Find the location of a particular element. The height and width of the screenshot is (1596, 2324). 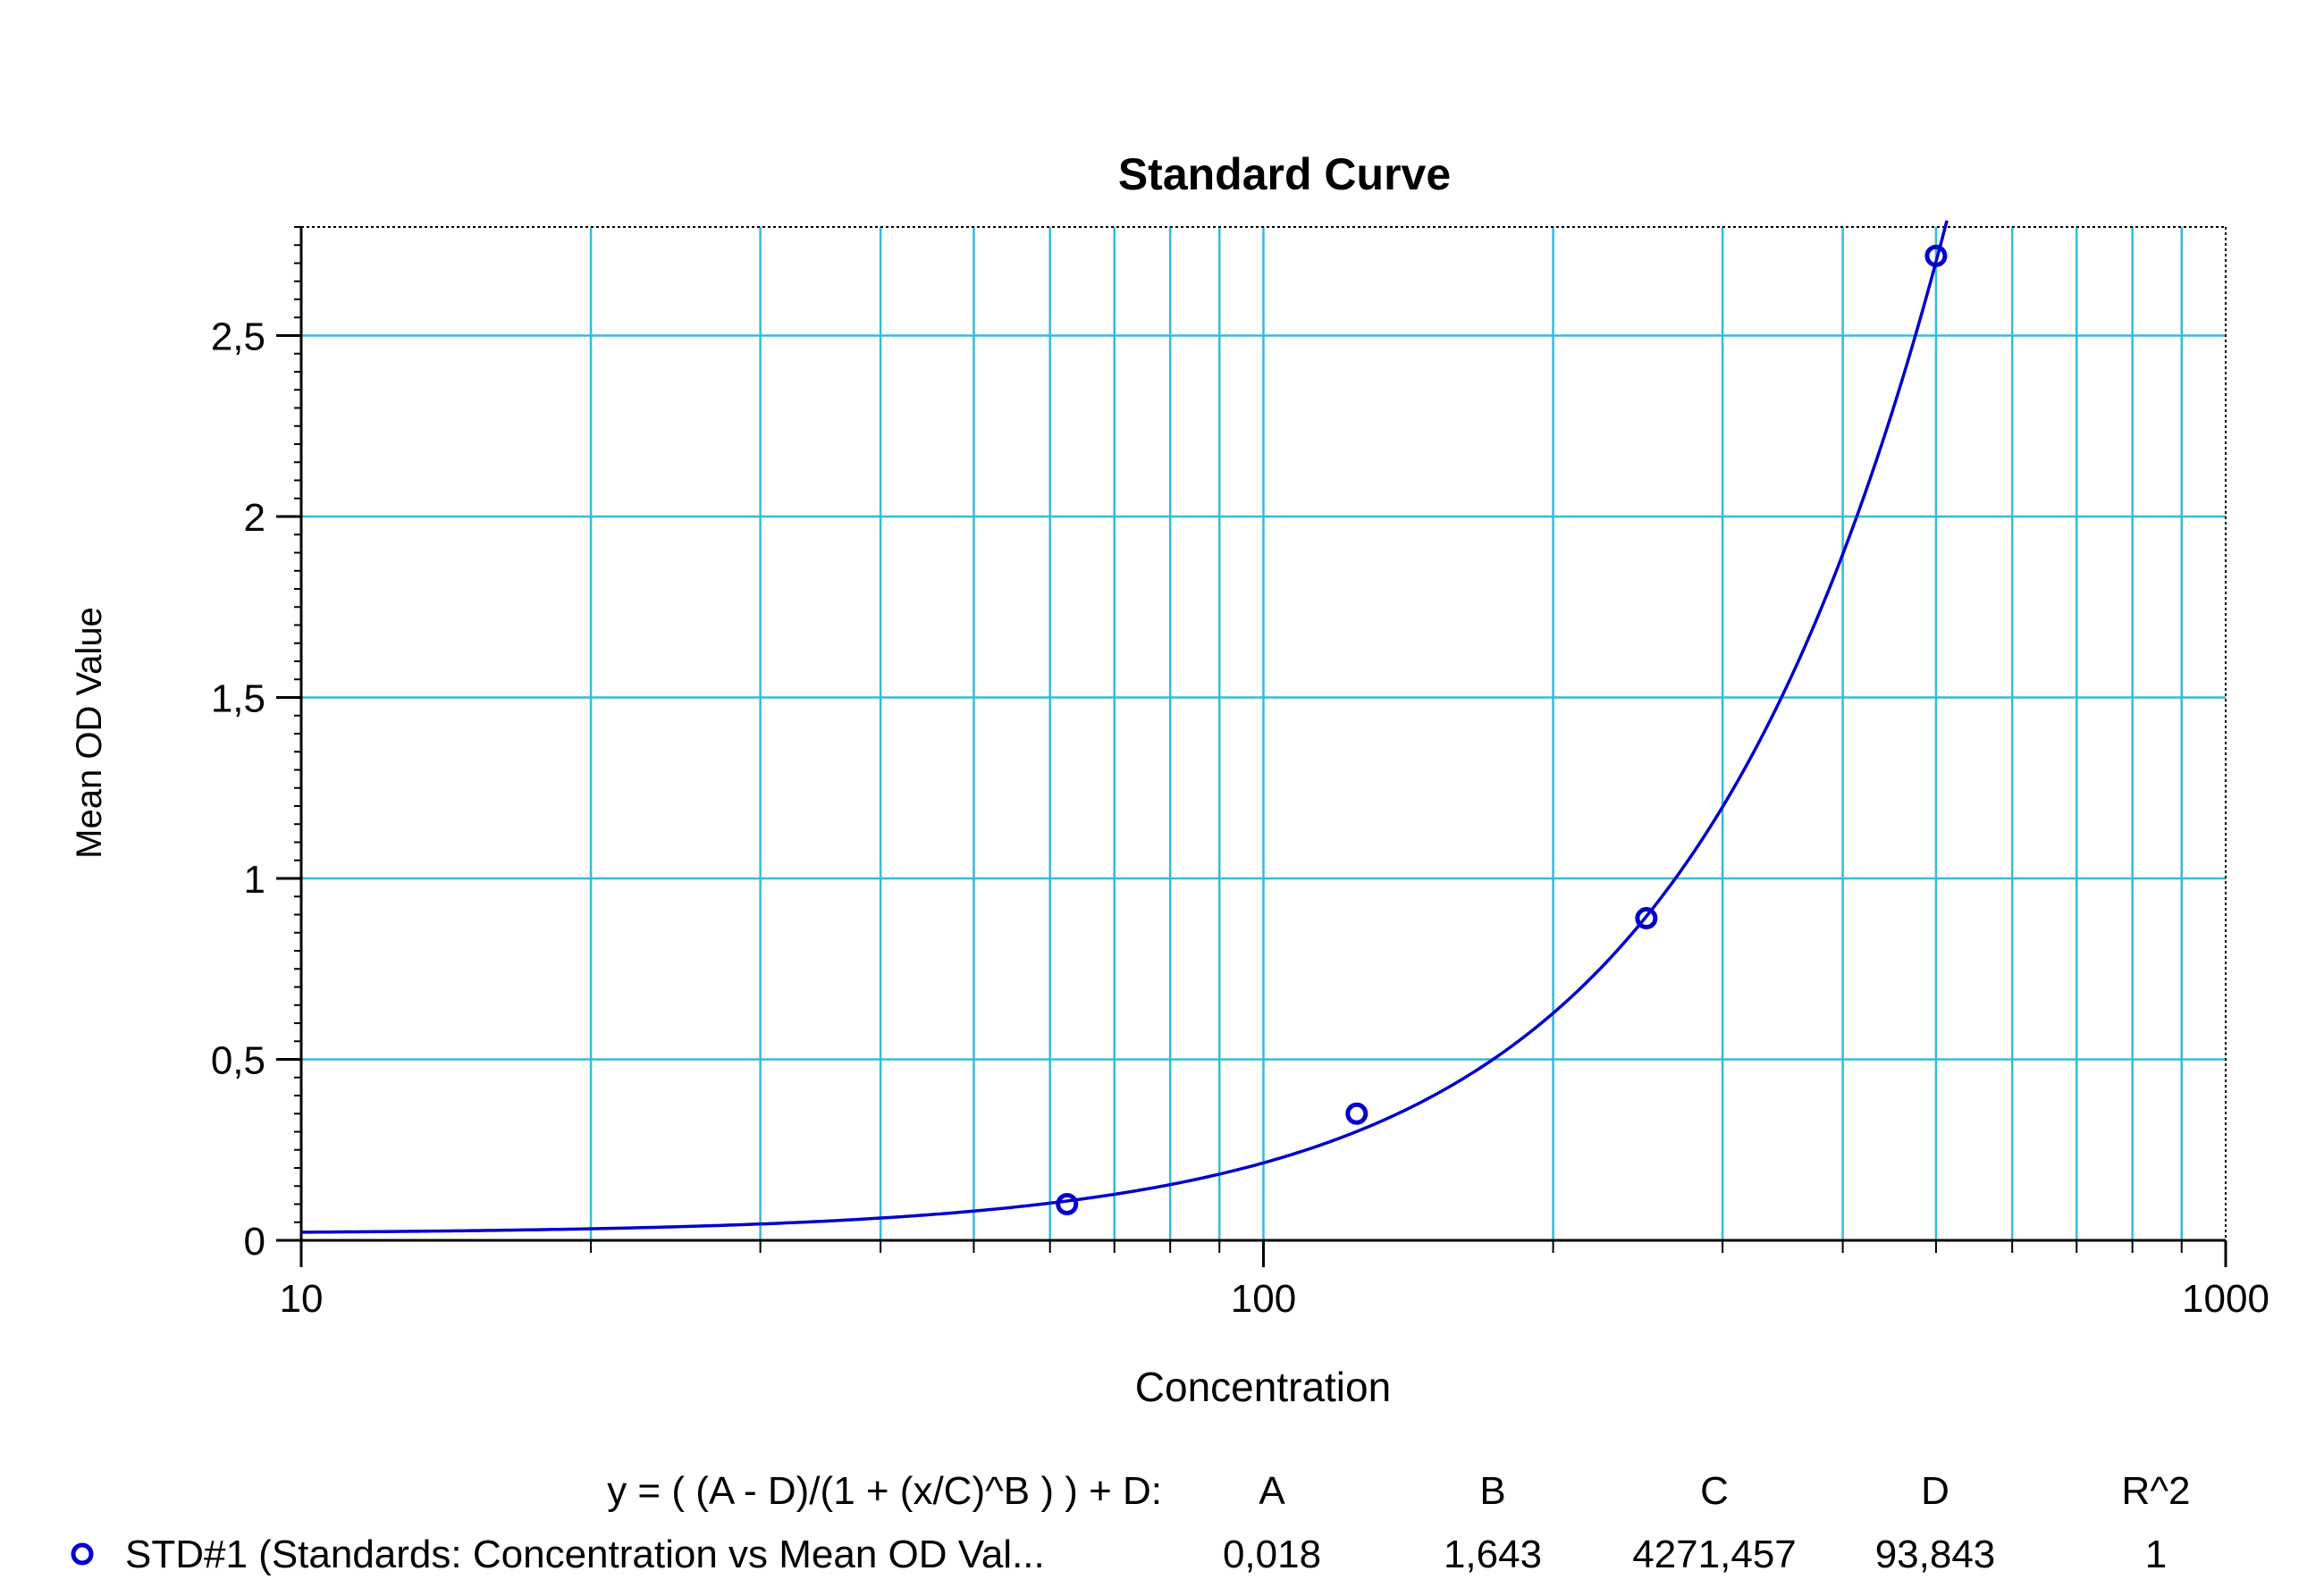

legend-header-d: D is located at coordinates (1935, 1491).